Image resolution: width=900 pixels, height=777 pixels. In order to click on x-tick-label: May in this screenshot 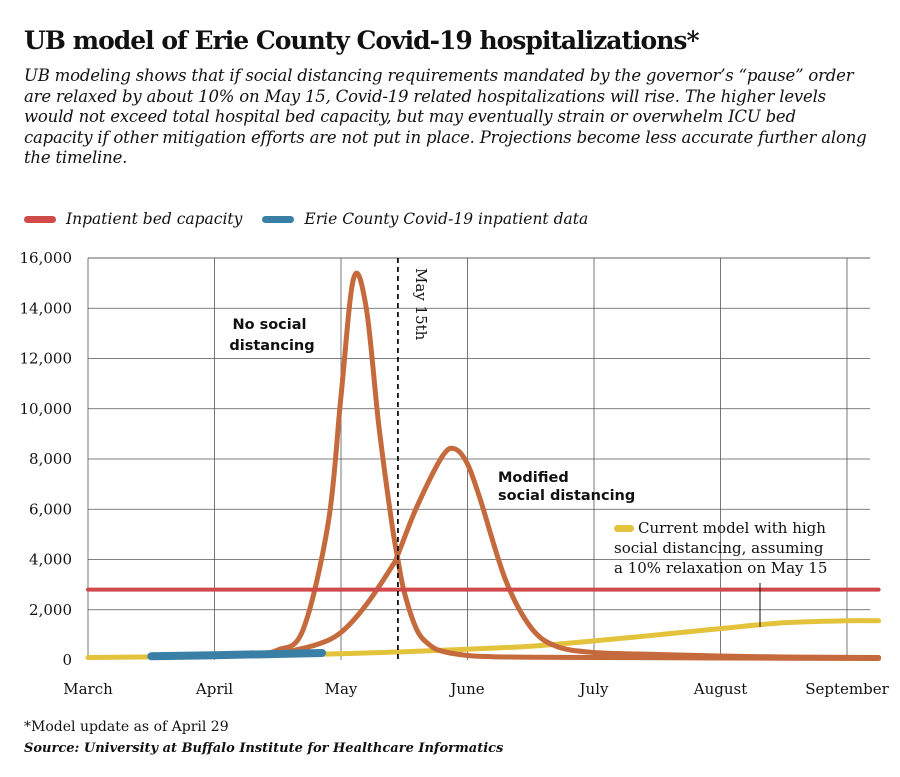, I will do `click(341, 689)`.